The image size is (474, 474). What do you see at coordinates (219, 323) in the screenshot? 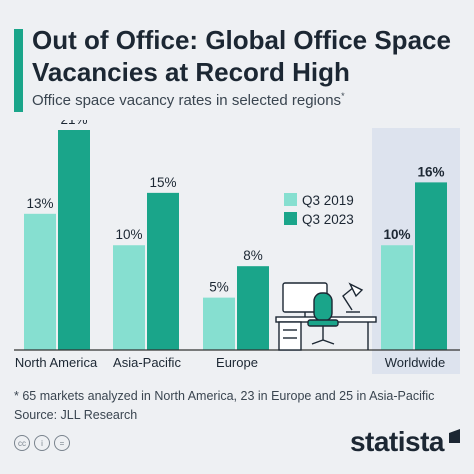
I see `bar-europe-q3-2019` at bounding box center [219, 323].